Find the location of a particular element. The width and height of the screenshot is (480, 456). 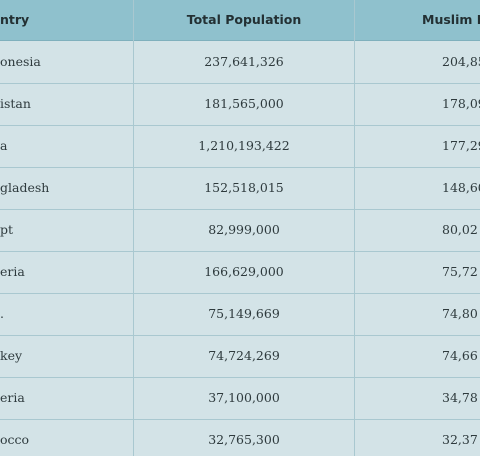

table-cell: 166,629,000 is located at coordinates (244, 271).